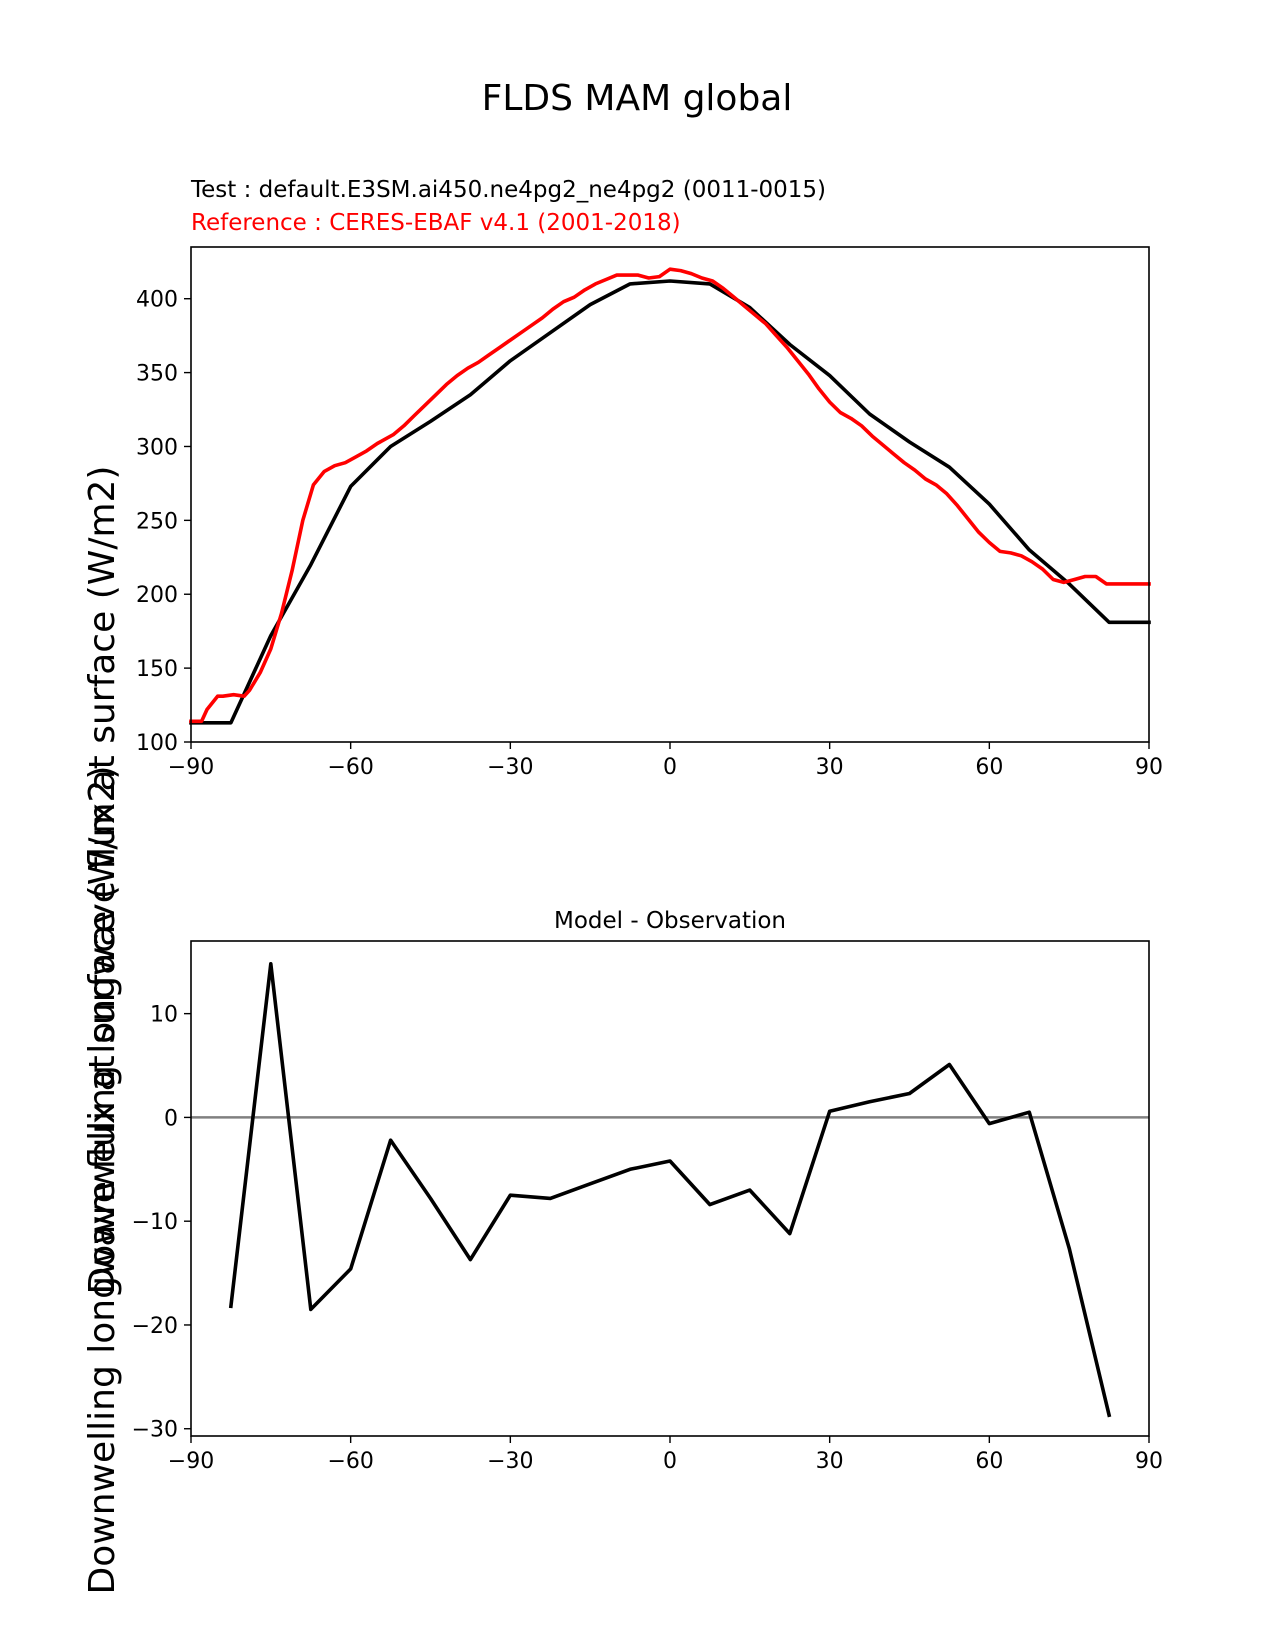 The height and width of the screenshot is (1650, 1275). What do you see at coordinates (155, 1430) in the screenshot?
I see `y-tick-label: −30` at bounding box center [155, 1430].